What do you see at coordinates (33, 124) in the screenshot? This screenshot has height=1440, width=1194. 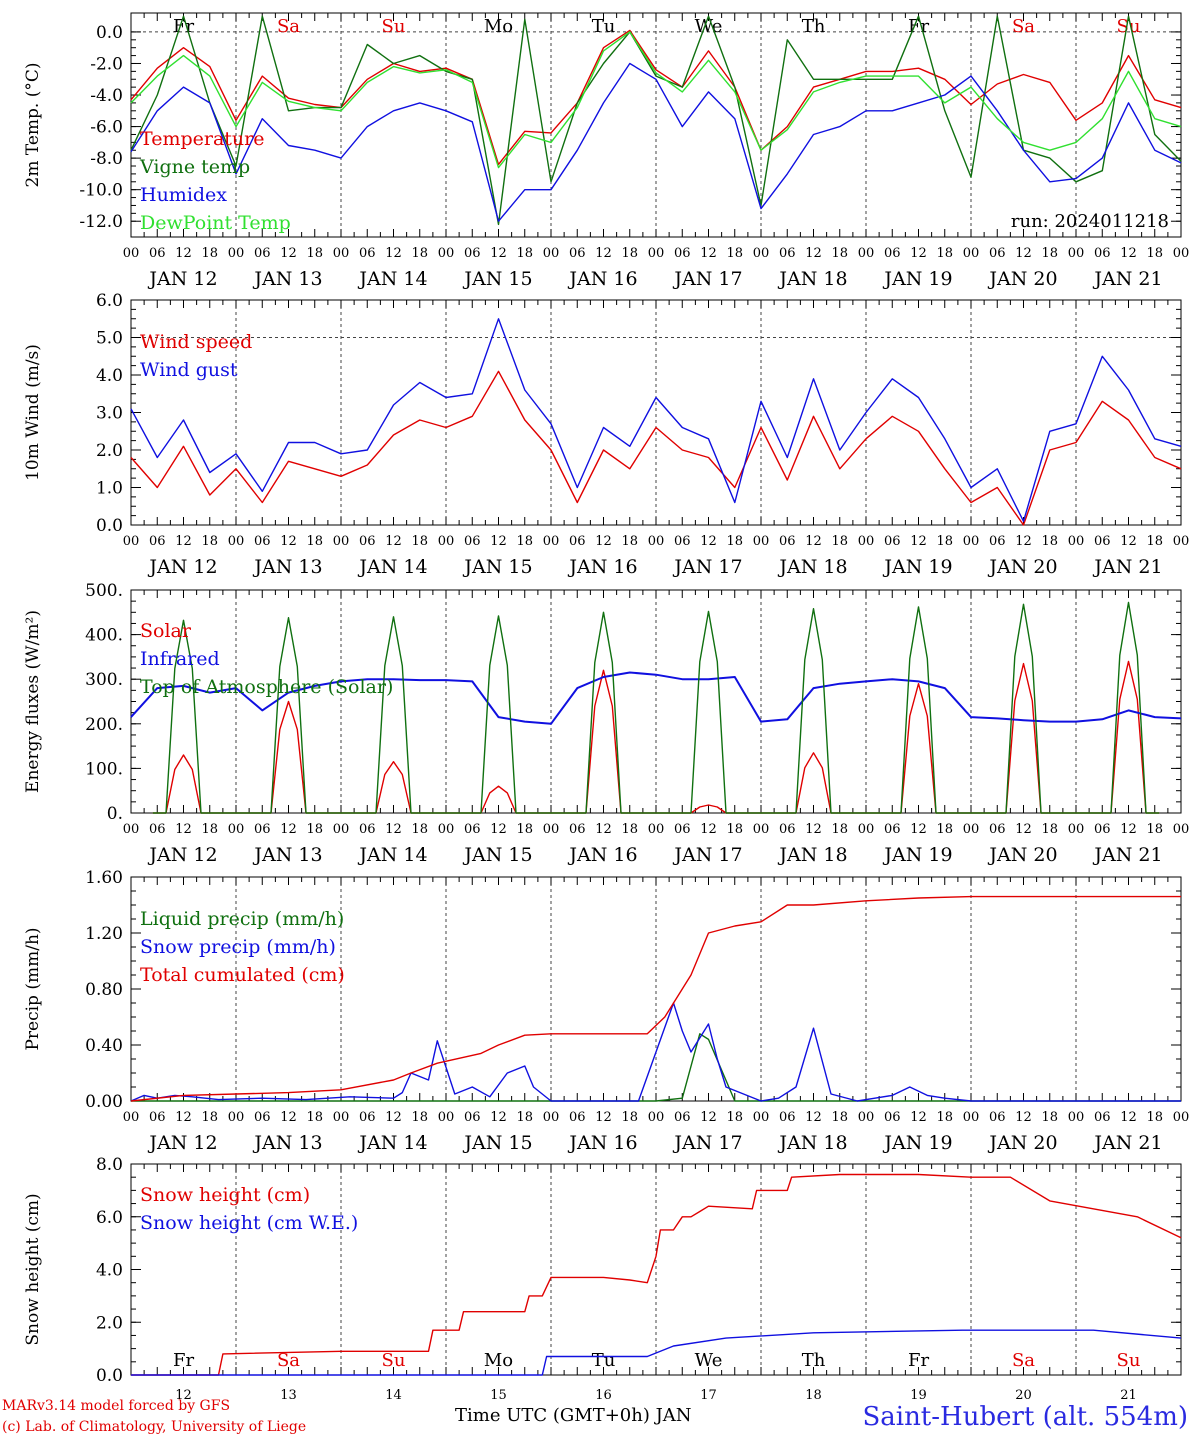 I see `y-axis-label: 2m Temp. (°C)` at bounding box center [33, 124].